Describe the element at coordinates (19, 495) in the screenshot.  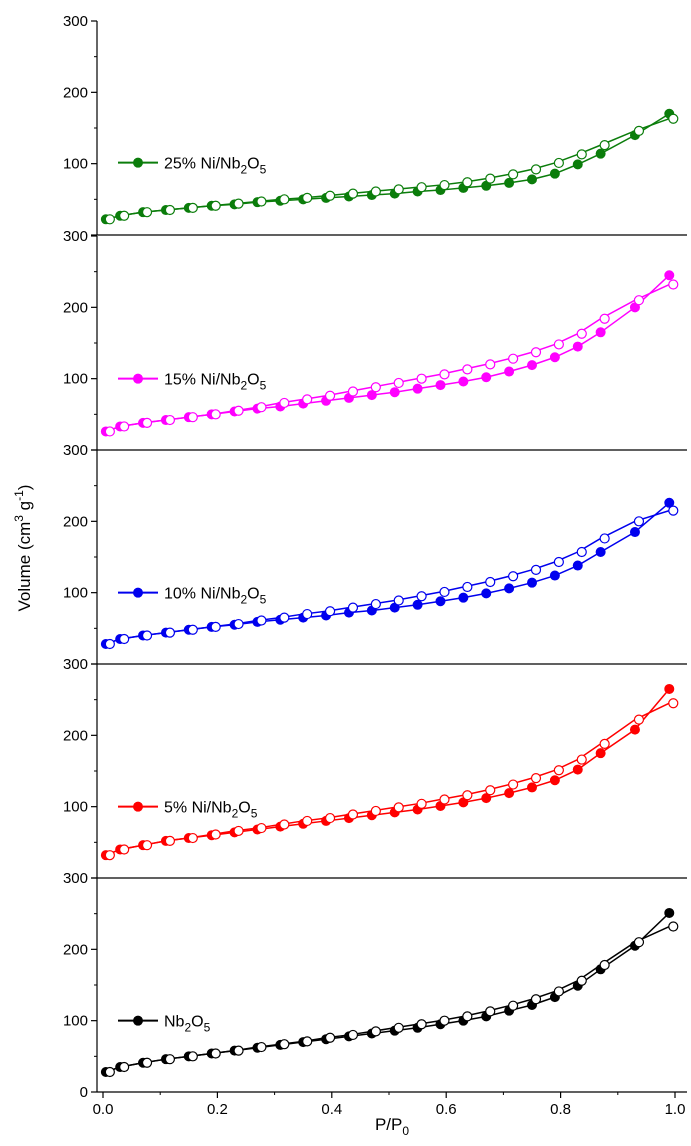
I see `y-axis-title-part-d: -1` at that location.